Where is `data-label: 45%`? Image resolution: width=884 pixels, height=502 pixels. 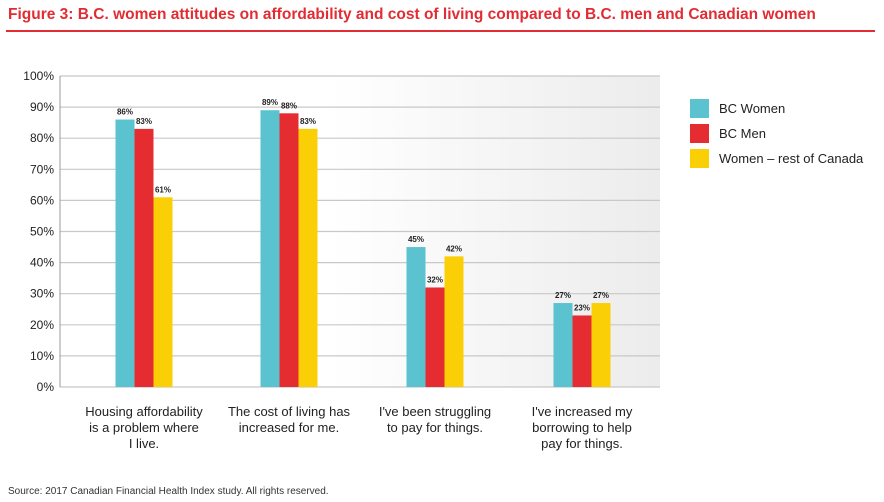 data-label: 45% is located at coordinates (416, 239).